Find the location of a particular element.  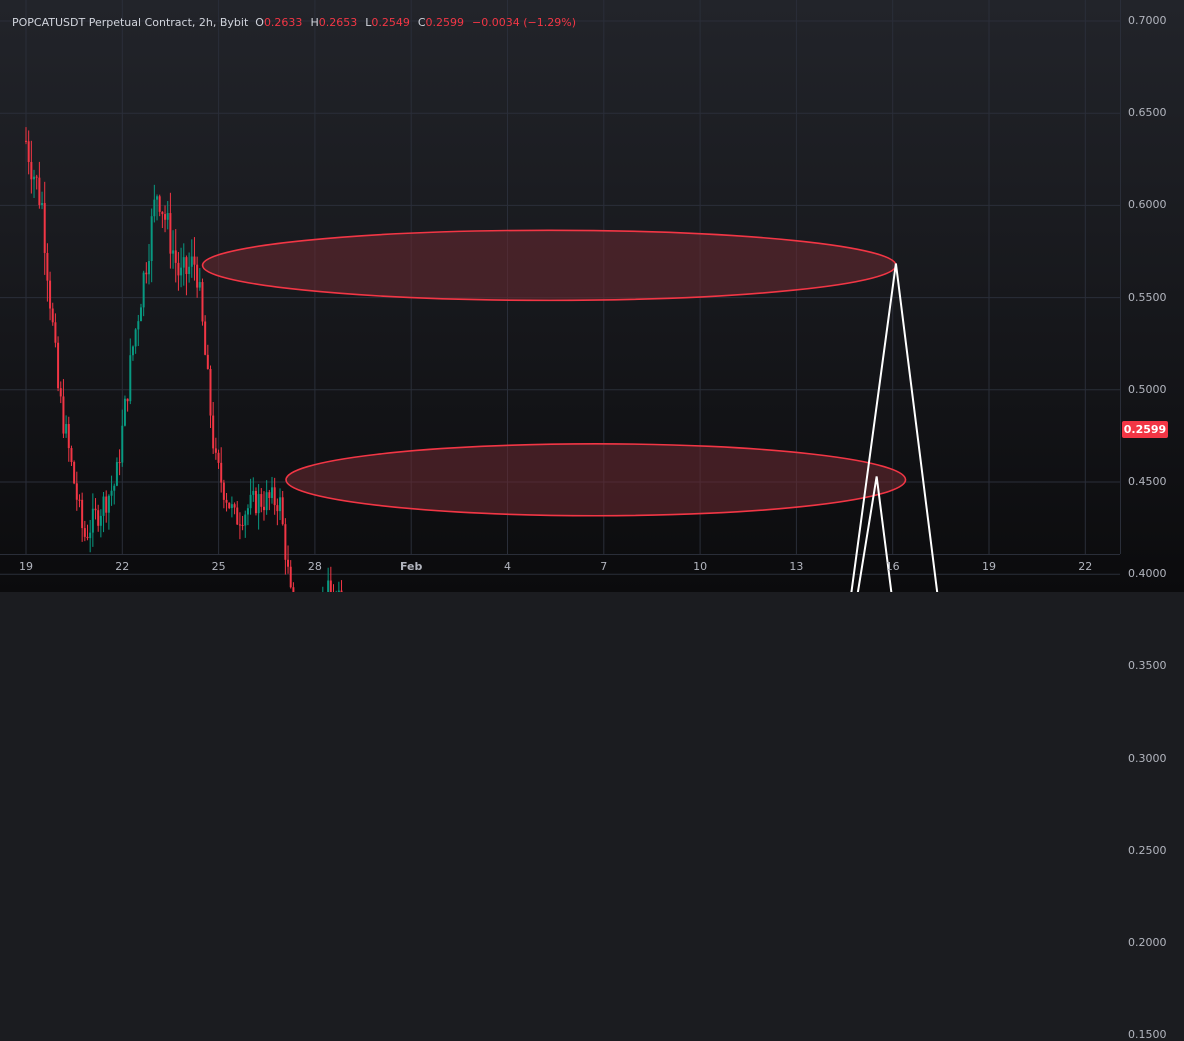

y-tick-label: 0.6000 is located at coordinates (1147, 205).